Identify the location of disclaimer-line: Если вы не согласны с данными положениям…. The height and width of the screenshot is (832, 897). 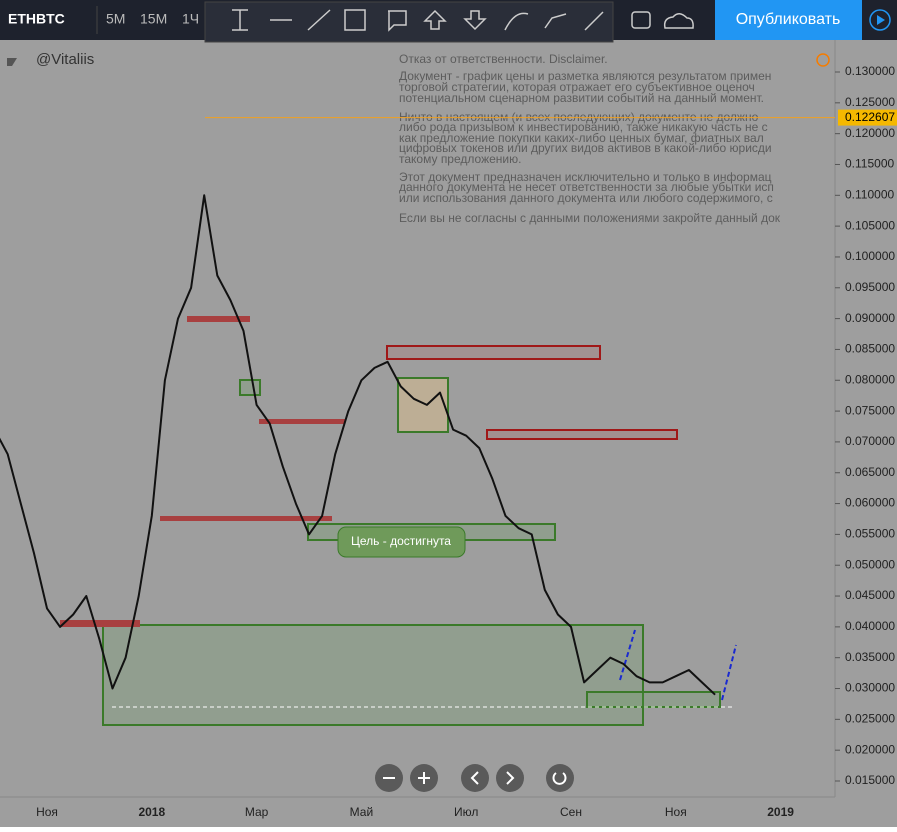
(590, 218).